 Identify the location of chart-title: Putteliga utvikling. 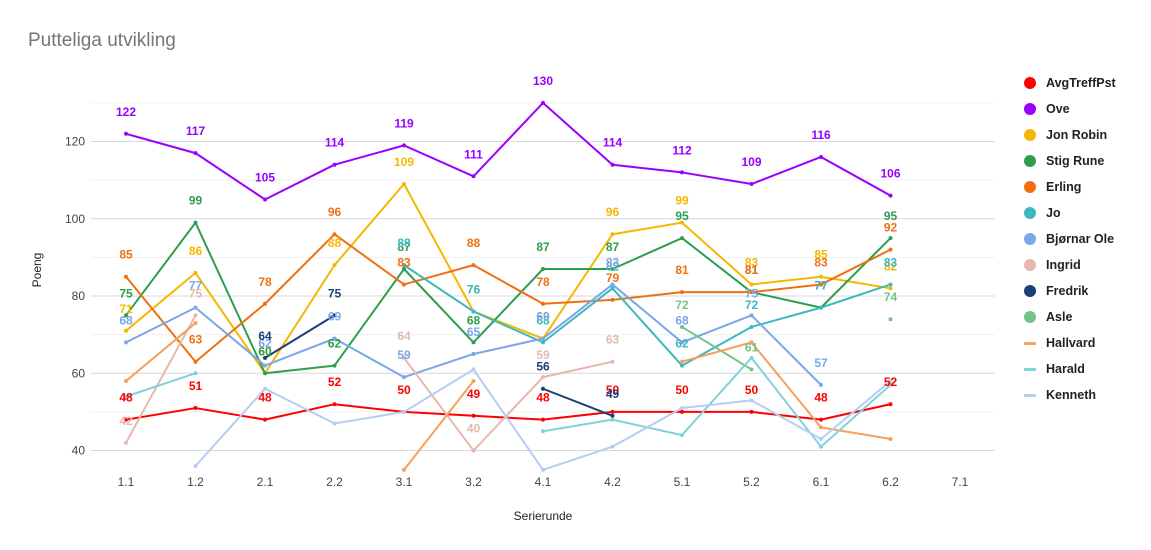
(102, 40).